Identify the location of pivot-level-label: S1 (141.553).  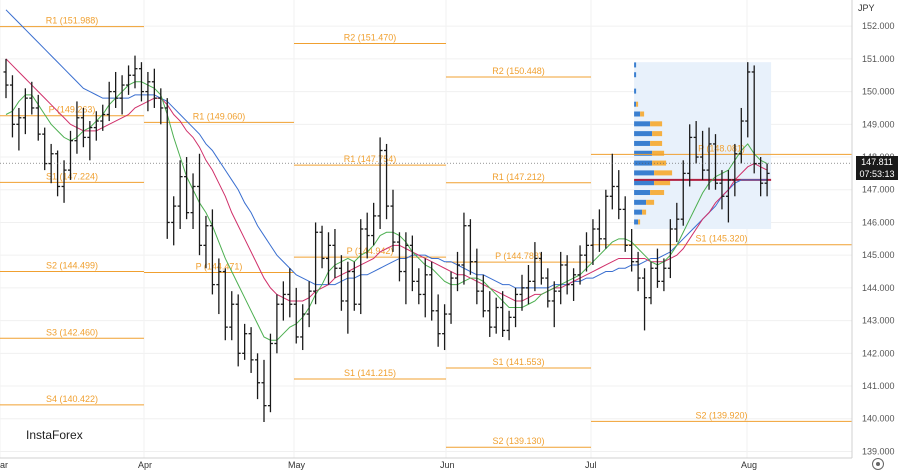
(518, 362).